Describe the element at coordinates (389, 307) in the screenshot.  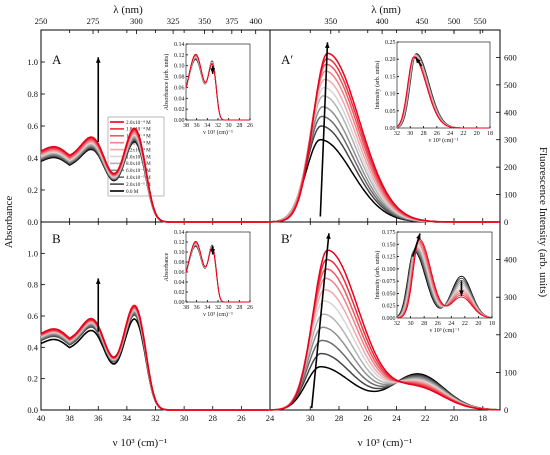
I see `panel-b-prime-inset-y-tick-label: 0.025` at that location.